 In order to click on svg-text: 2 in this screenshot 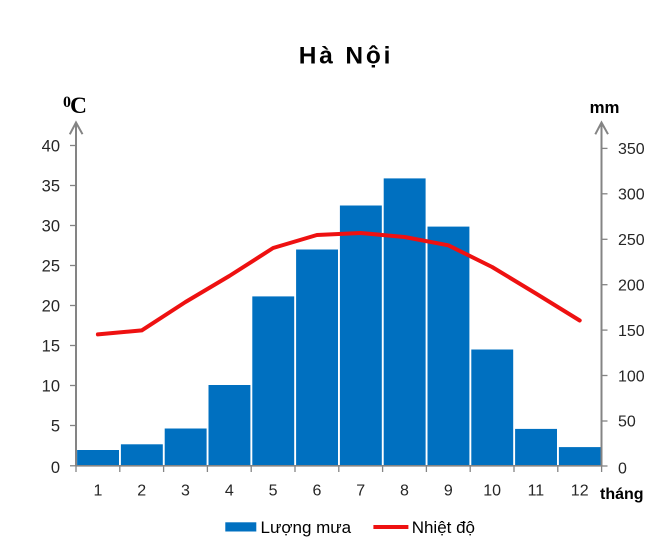, I will do `click(141, 491)`.